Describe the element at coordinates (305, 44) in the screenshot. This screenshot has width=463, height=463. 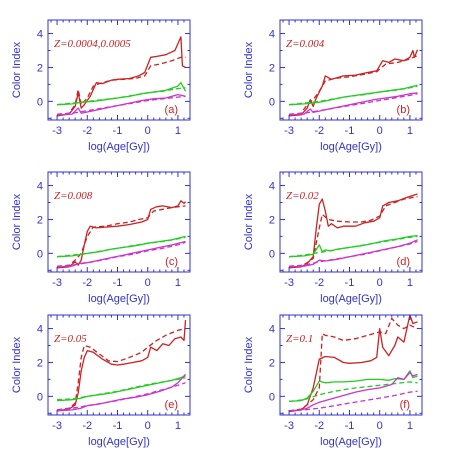
I see `metallicity-label: Z=0.004` at that location.